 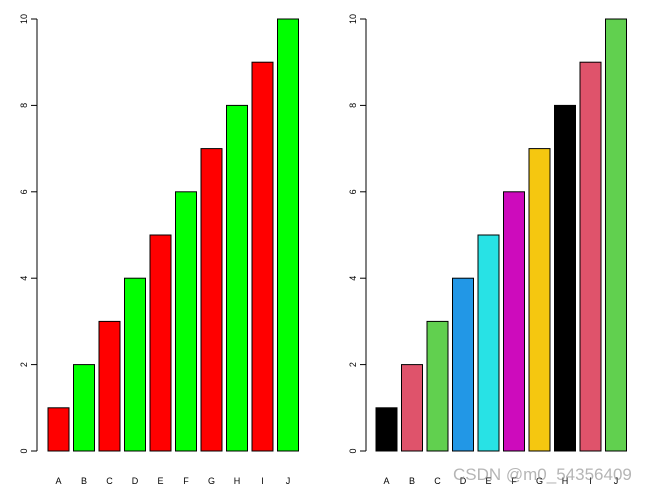 What do you see at coordinates (542, 474) in the screenshot?
I see `watermark-text: CSDN @m0_54356409` at bounding box center [542, 474].